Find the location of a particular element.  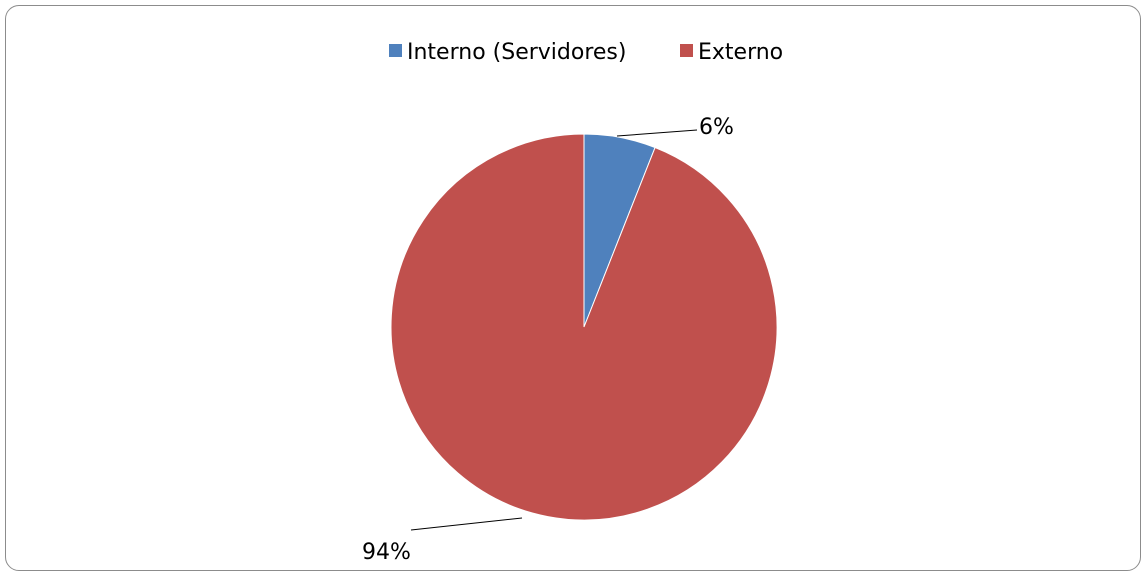

legend-item-externo: Externo is located at coordinates (731, 52).